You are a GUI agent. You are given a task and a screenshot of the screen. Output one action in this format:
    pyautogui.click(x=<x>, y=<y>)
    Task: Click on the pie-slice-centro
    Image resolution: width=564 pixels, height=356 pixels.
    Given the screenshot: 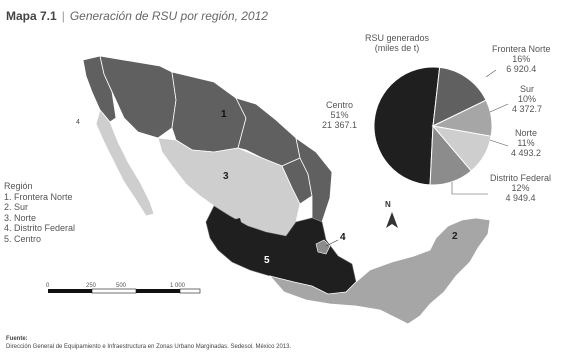 What is the action you would take?
    pyautogui.click(x=407, y=126)
    